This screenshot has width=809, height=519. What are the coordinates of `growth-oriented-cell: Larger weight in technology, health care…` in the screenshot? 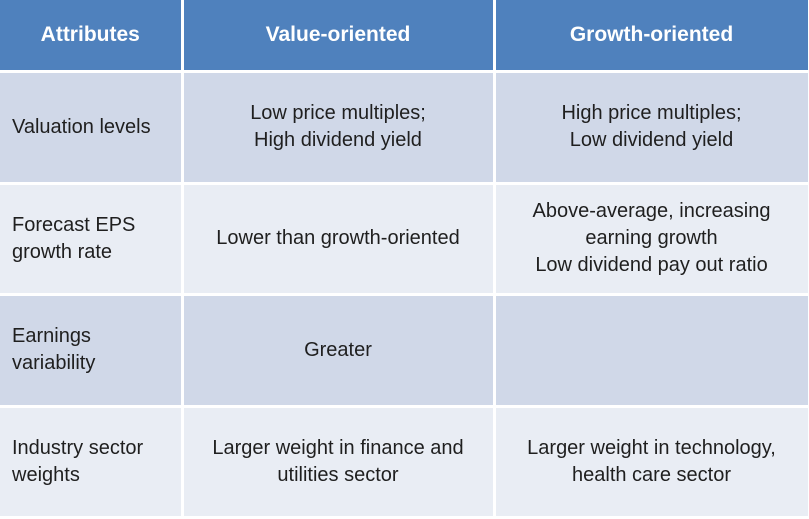 It's located at (651, 462).